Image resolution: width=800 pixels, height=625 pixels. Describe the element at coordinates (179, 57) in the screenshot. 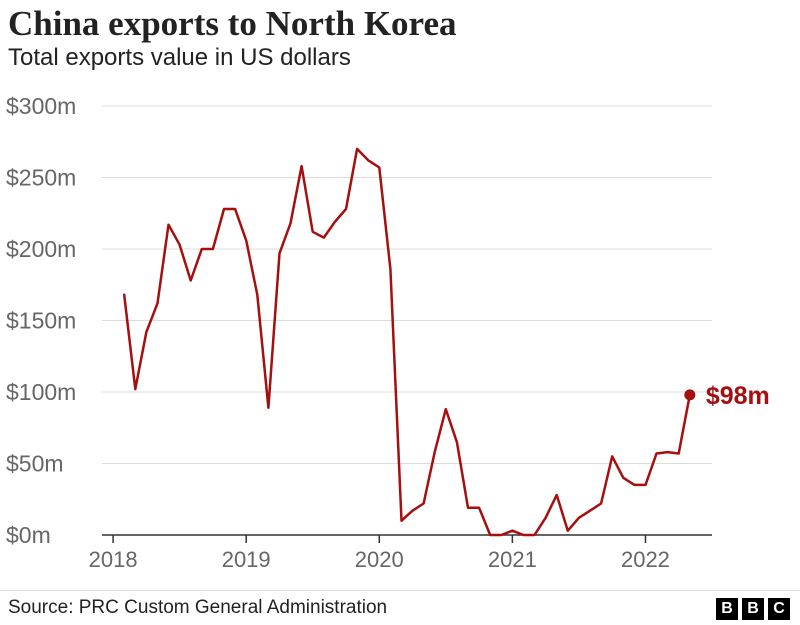

I see `chart-subtitle: Total exports value in US dollars` at that location.